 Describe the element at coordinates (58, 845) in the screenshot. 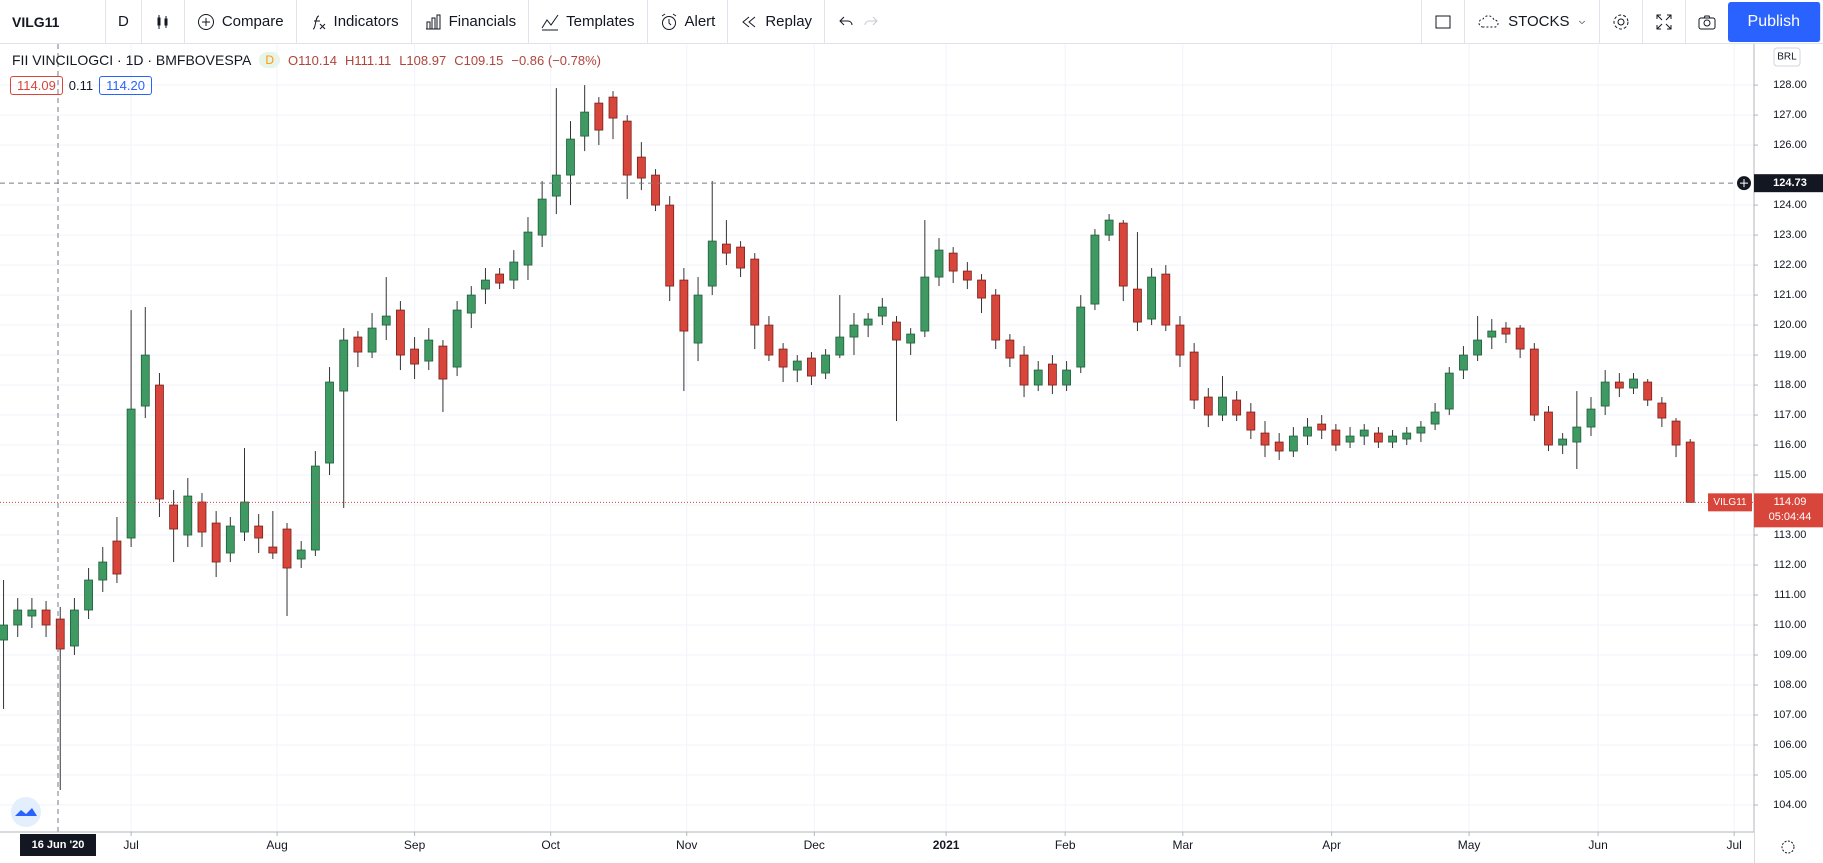

I see `crosshair-date-label: 16 Jun '20` at that location.